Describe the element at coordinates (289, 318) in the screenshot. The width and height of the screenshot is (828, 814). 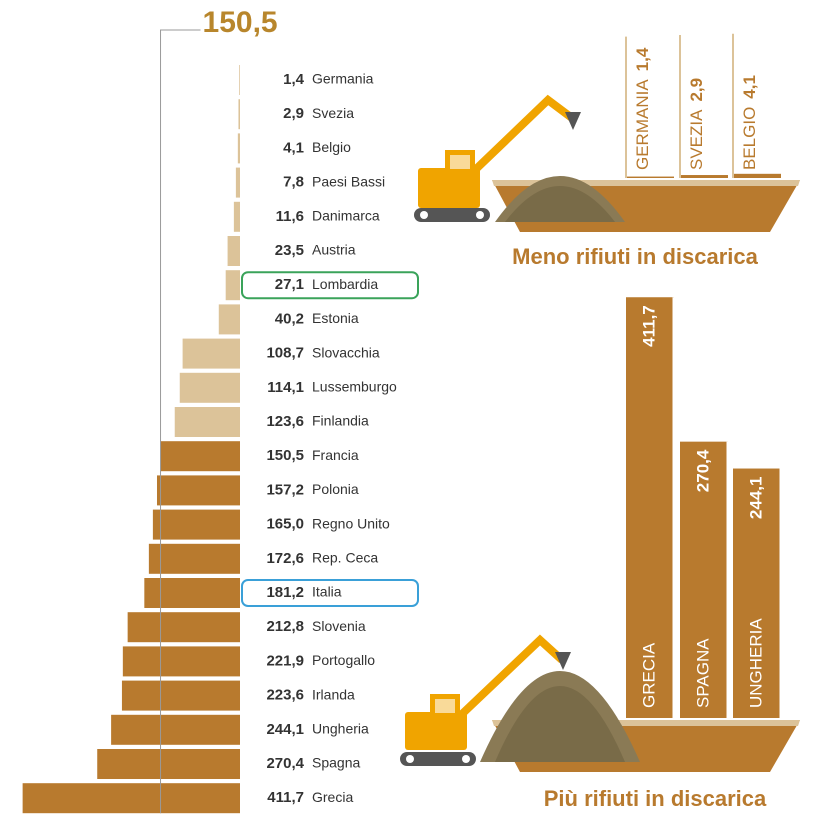
I see `value-label: 40,2` at that location.